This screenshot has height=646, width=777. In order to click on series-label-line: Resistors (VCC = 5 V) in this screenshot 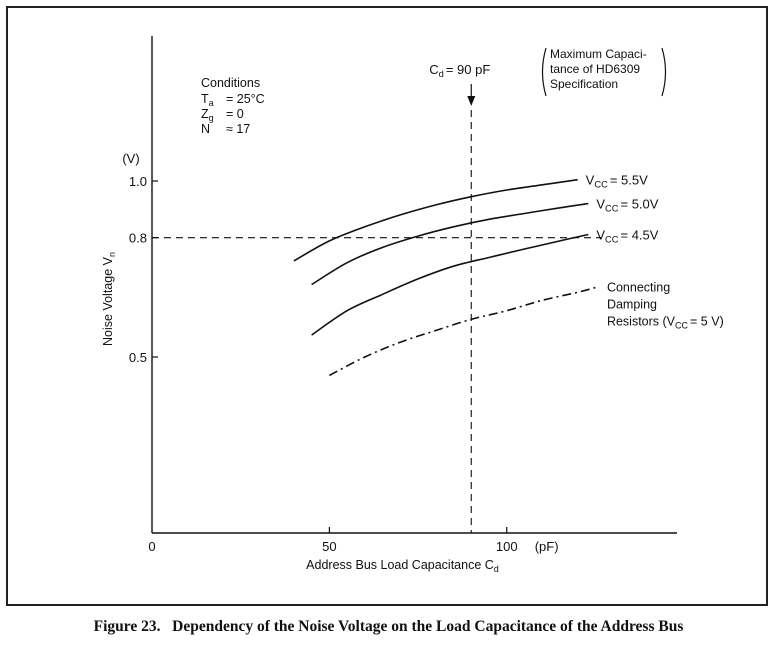, I will do `click(665, 323)`.